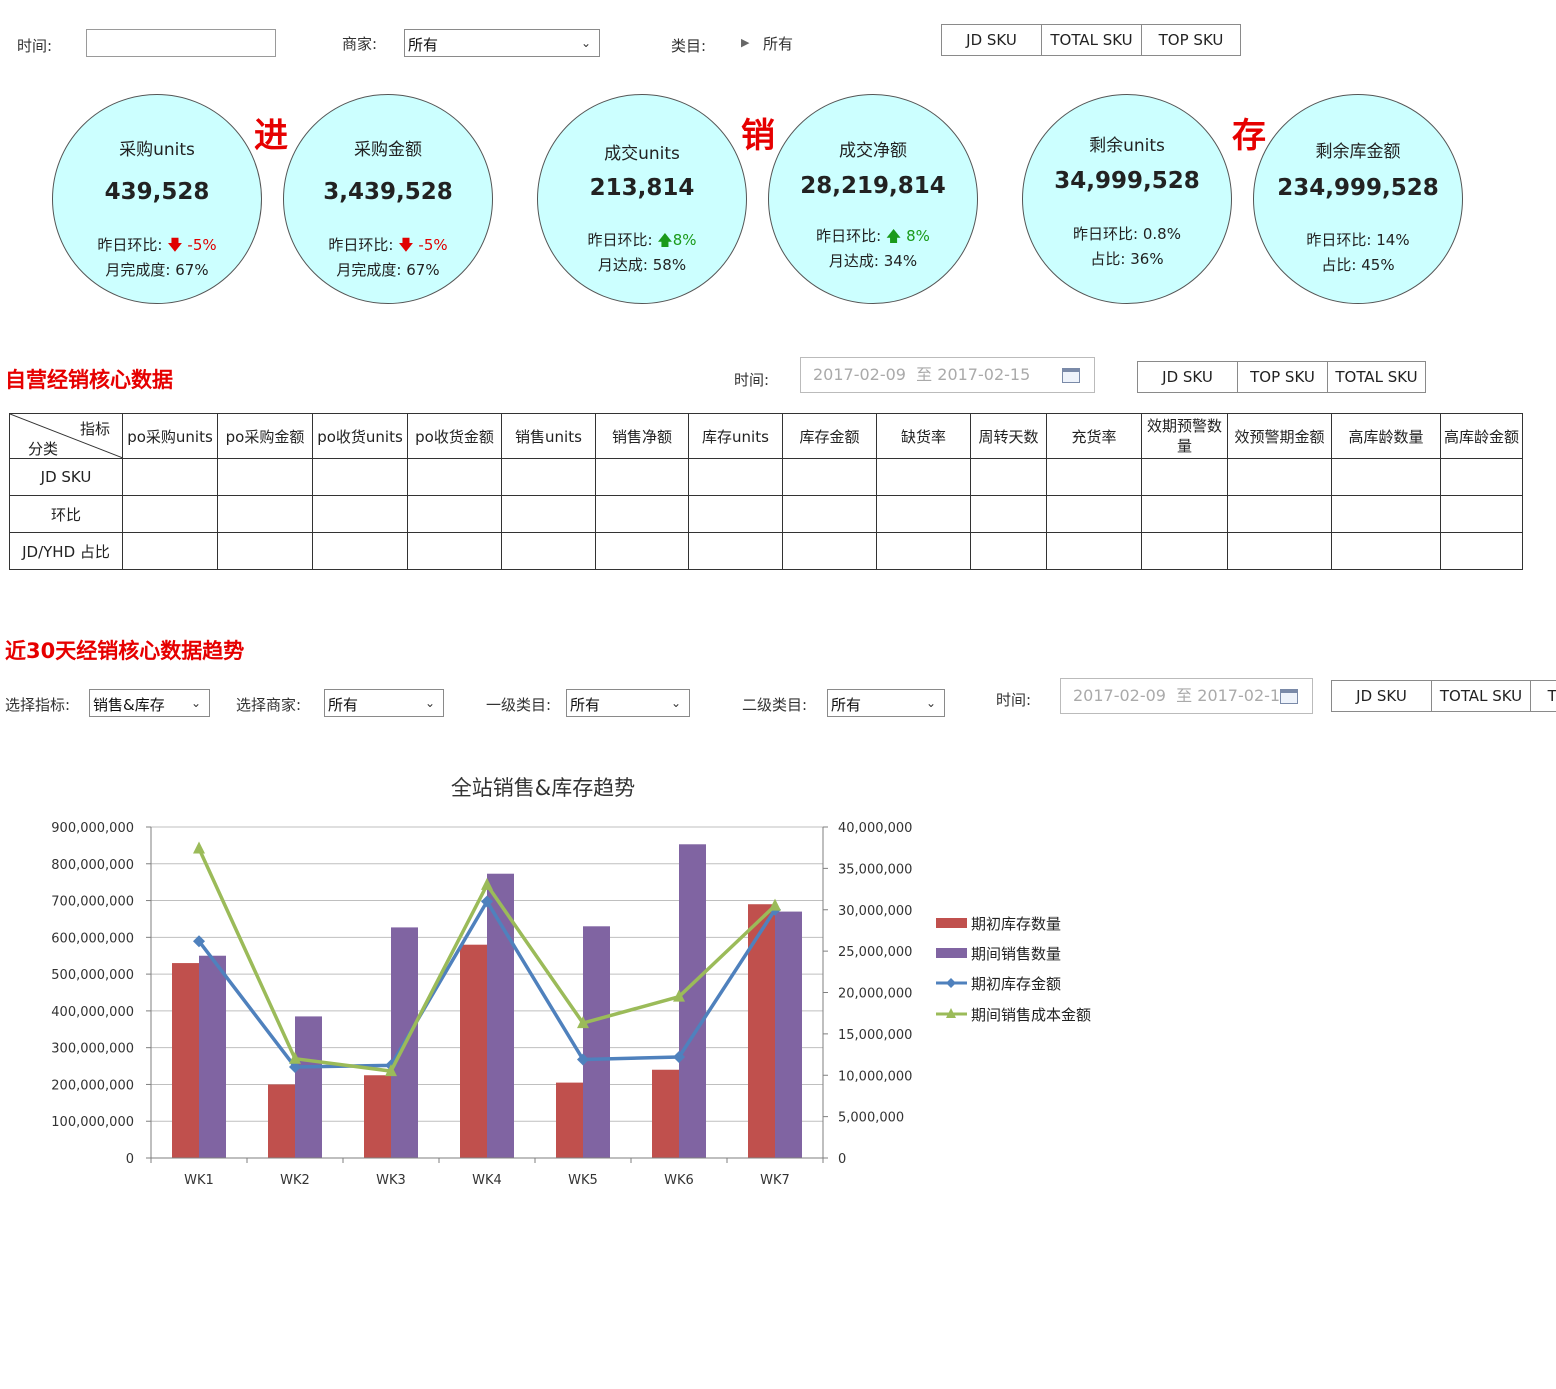 Image resolution: width=1556 pixels, height=1389 pixels. I want to click on date-end: 2017-02-15, so click(984, 374).